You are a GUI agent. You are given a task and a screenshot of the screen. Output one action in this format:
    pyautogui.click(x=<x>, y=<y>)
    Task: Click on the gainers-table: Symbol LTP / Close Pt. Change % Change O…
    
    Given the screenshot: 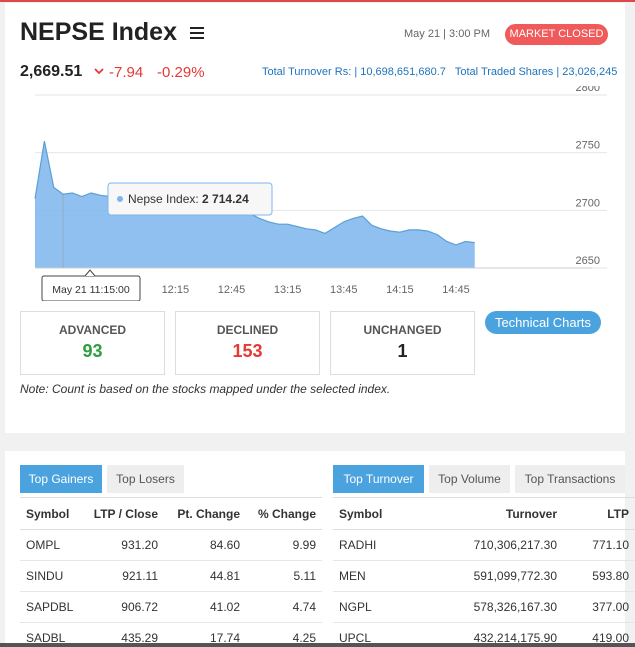 What is the action you would take?
    pyautogui.click(x=171, y=572)
    